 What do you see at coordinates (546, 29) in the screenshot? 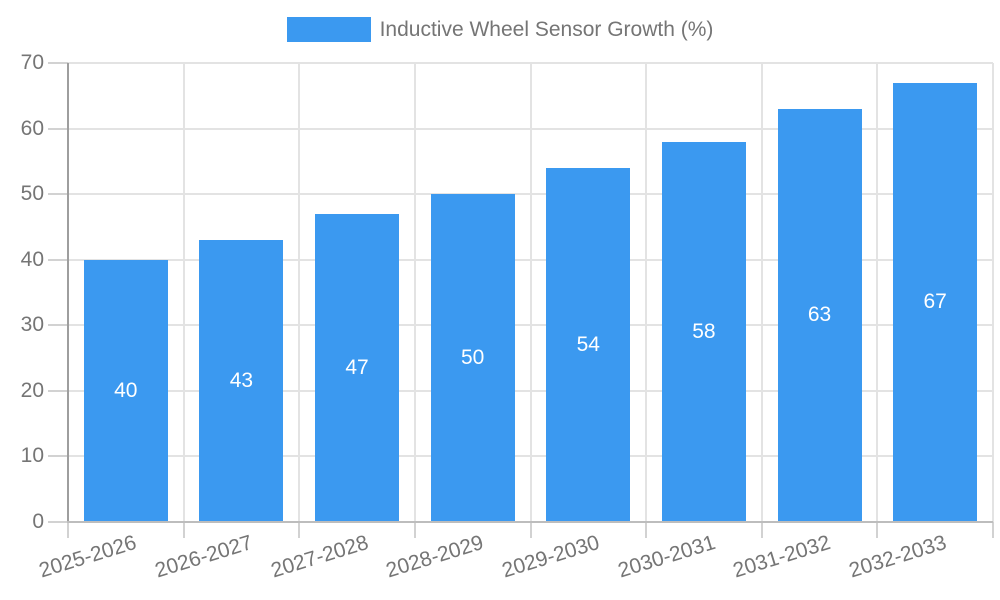
I see `legend-label: Inductive Wheel Sensor Growth (%)` at bounding box center [546, 29].